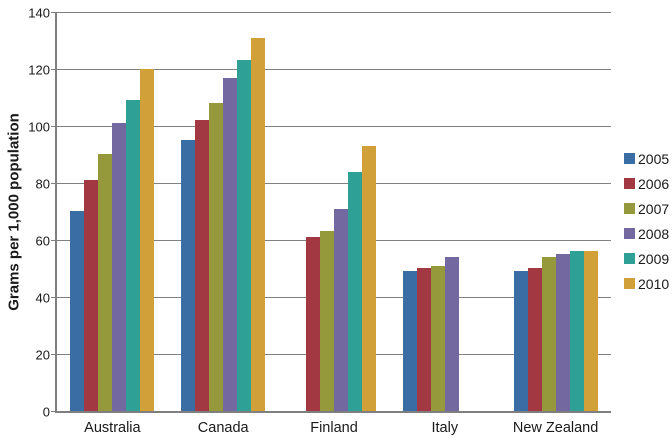 This screenshot has height=442, width=672. I want to click on bar-2007-finland, so click(327, 321).